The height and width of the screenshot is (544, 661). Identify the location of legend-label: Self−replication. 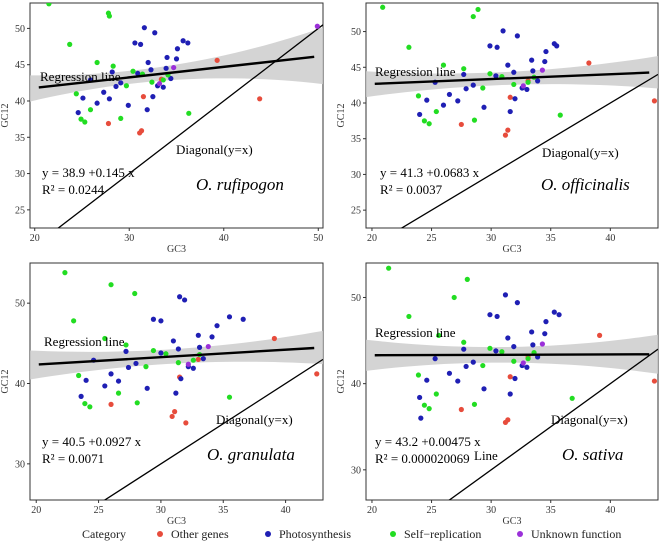
(442, 534).